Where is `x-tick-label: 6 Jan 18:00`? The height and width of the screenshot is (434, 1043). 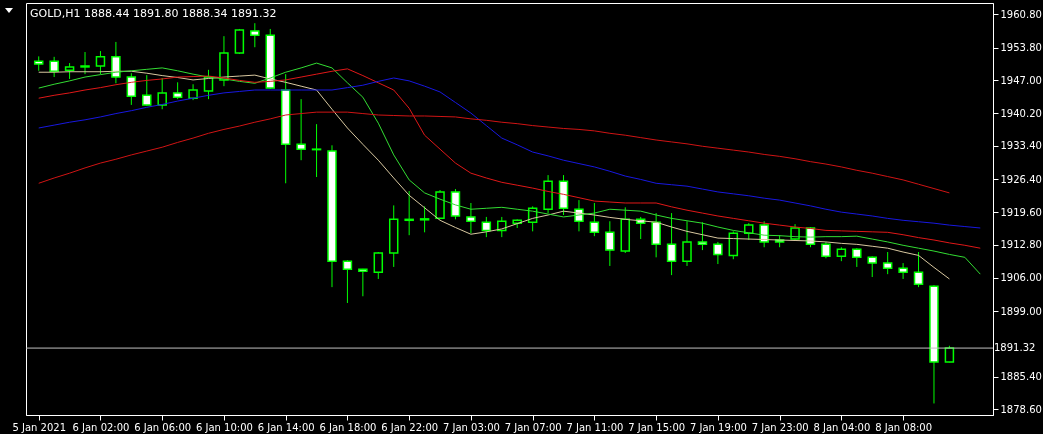 x-tick-label: 6 Jan 18:00 is located at coordinates (348, 427).